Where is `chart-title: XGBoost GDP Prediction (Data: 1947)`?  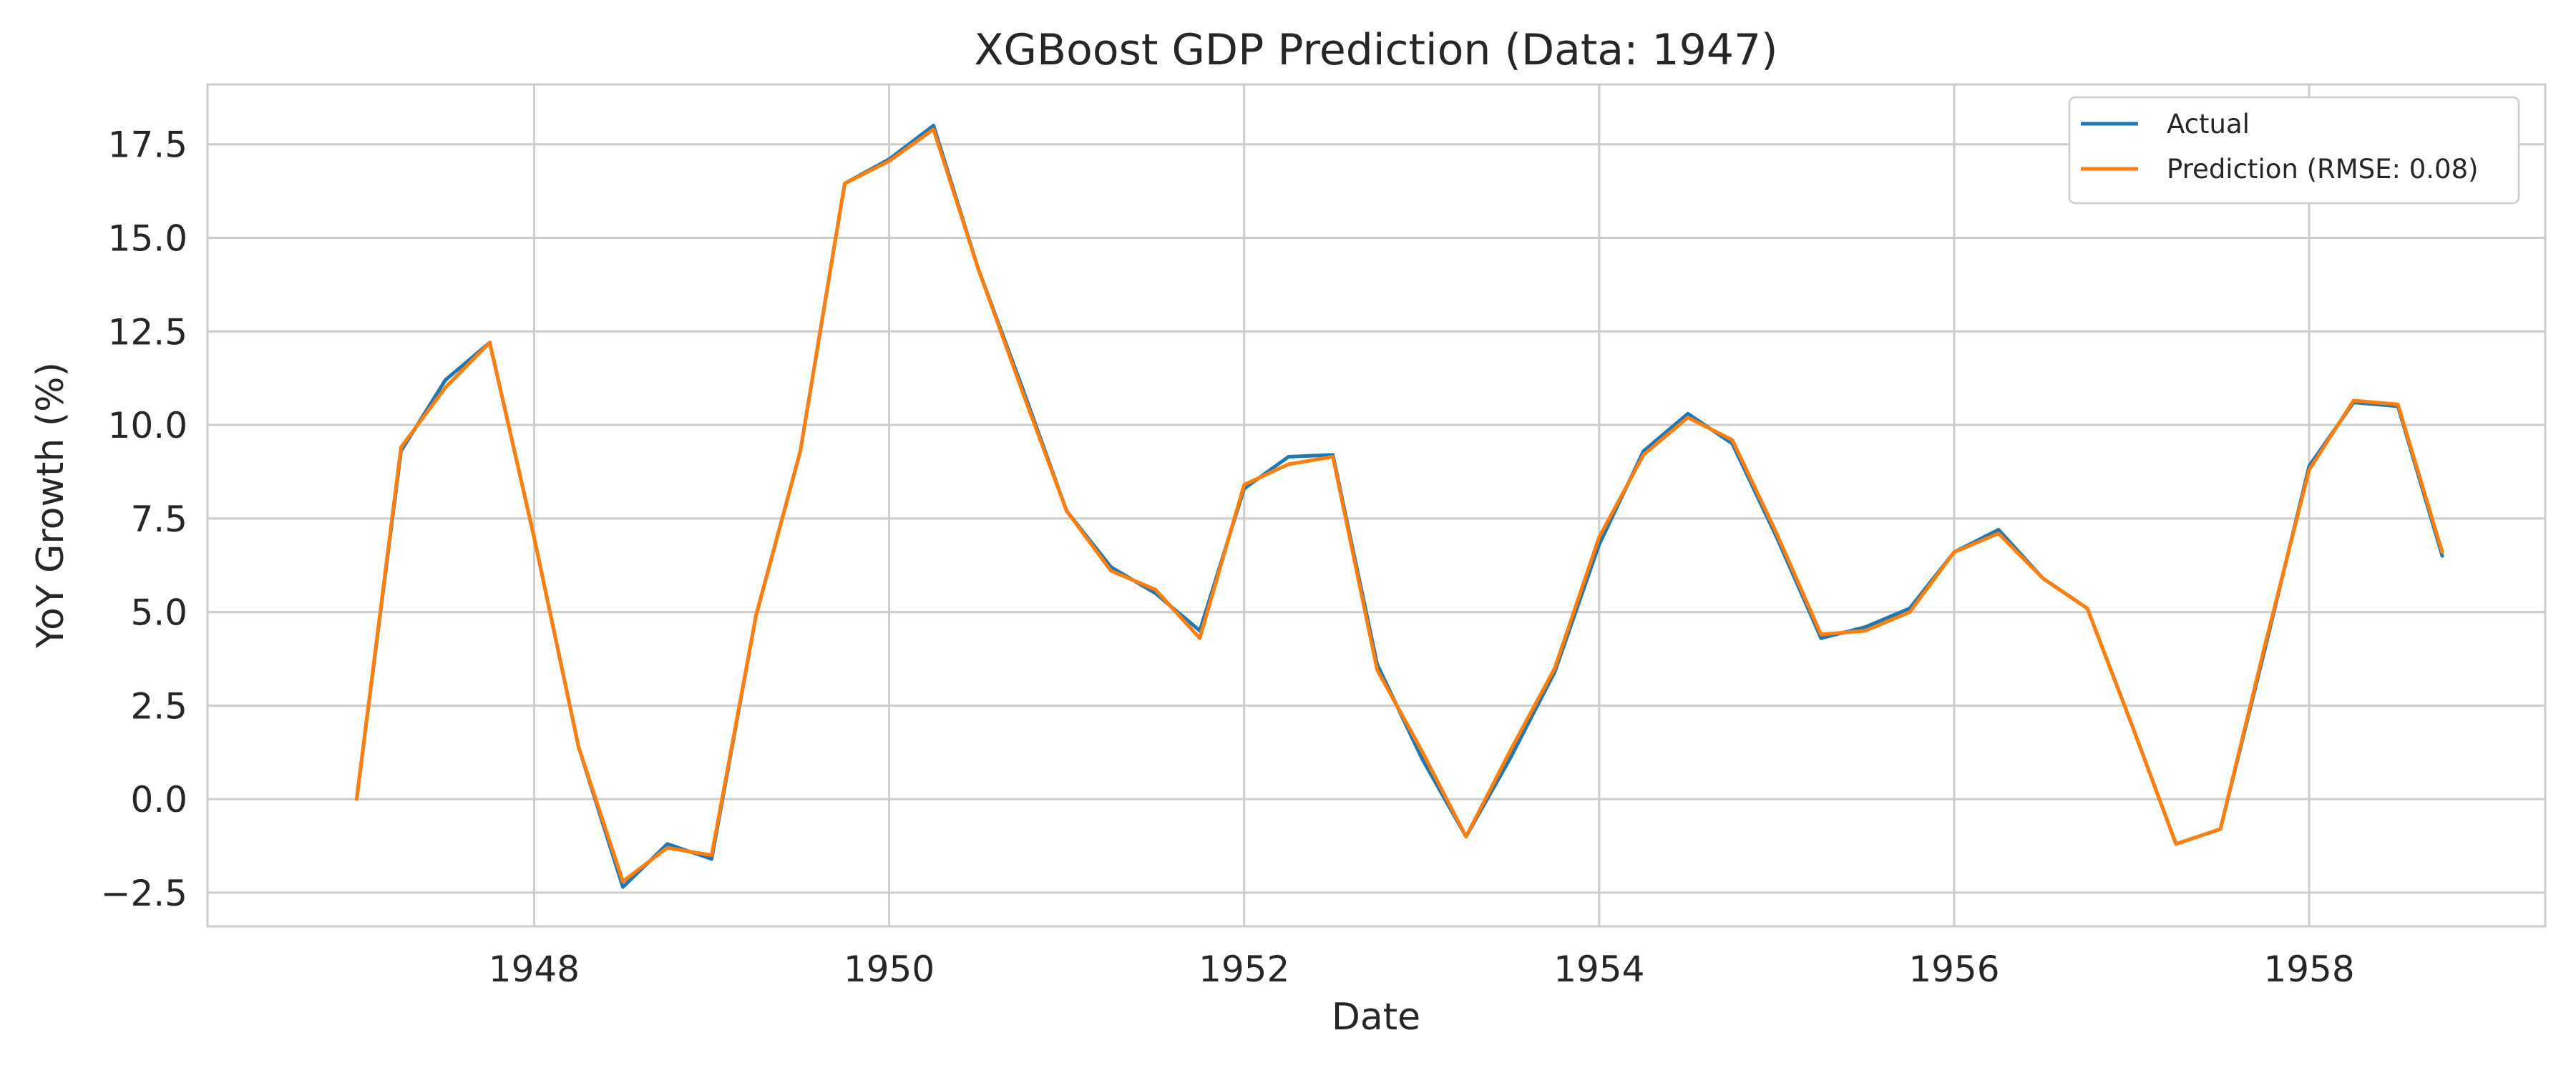 chart-title: XGBoost GDP Prediction (Data: 1947) is located at coordinates (1375, 50).